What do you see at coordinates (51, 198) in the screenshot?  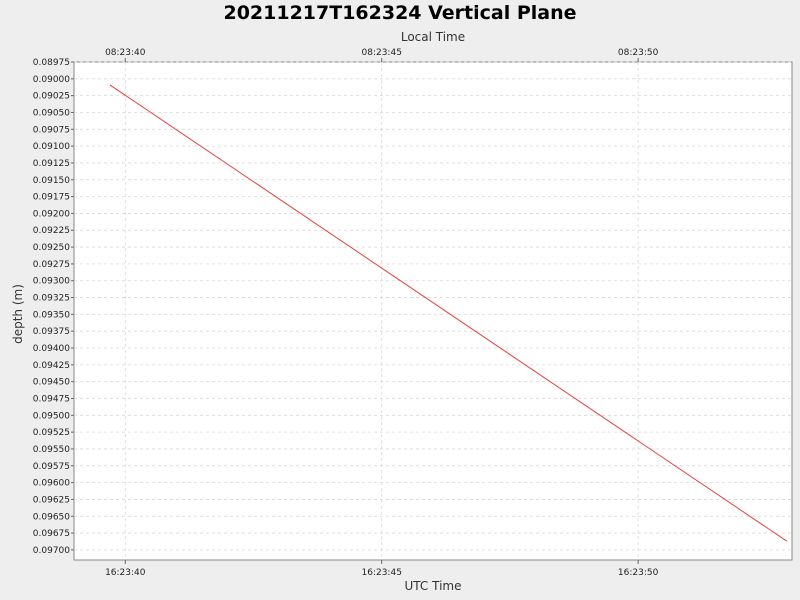 I see `y-tick-label: 0.09175` at bounding box center [51, 198].